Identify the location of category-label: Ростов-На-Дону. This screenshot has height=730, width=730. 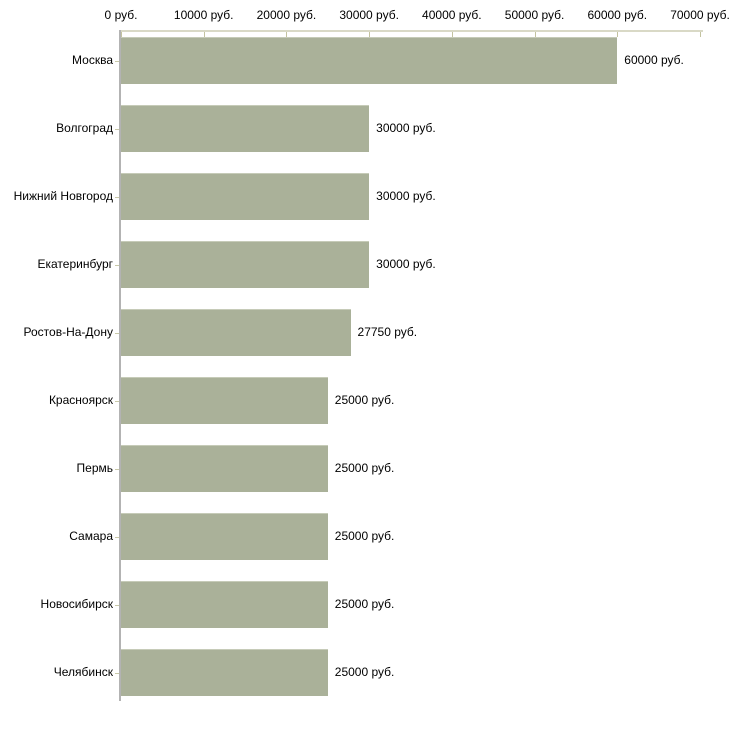
(68, 332).